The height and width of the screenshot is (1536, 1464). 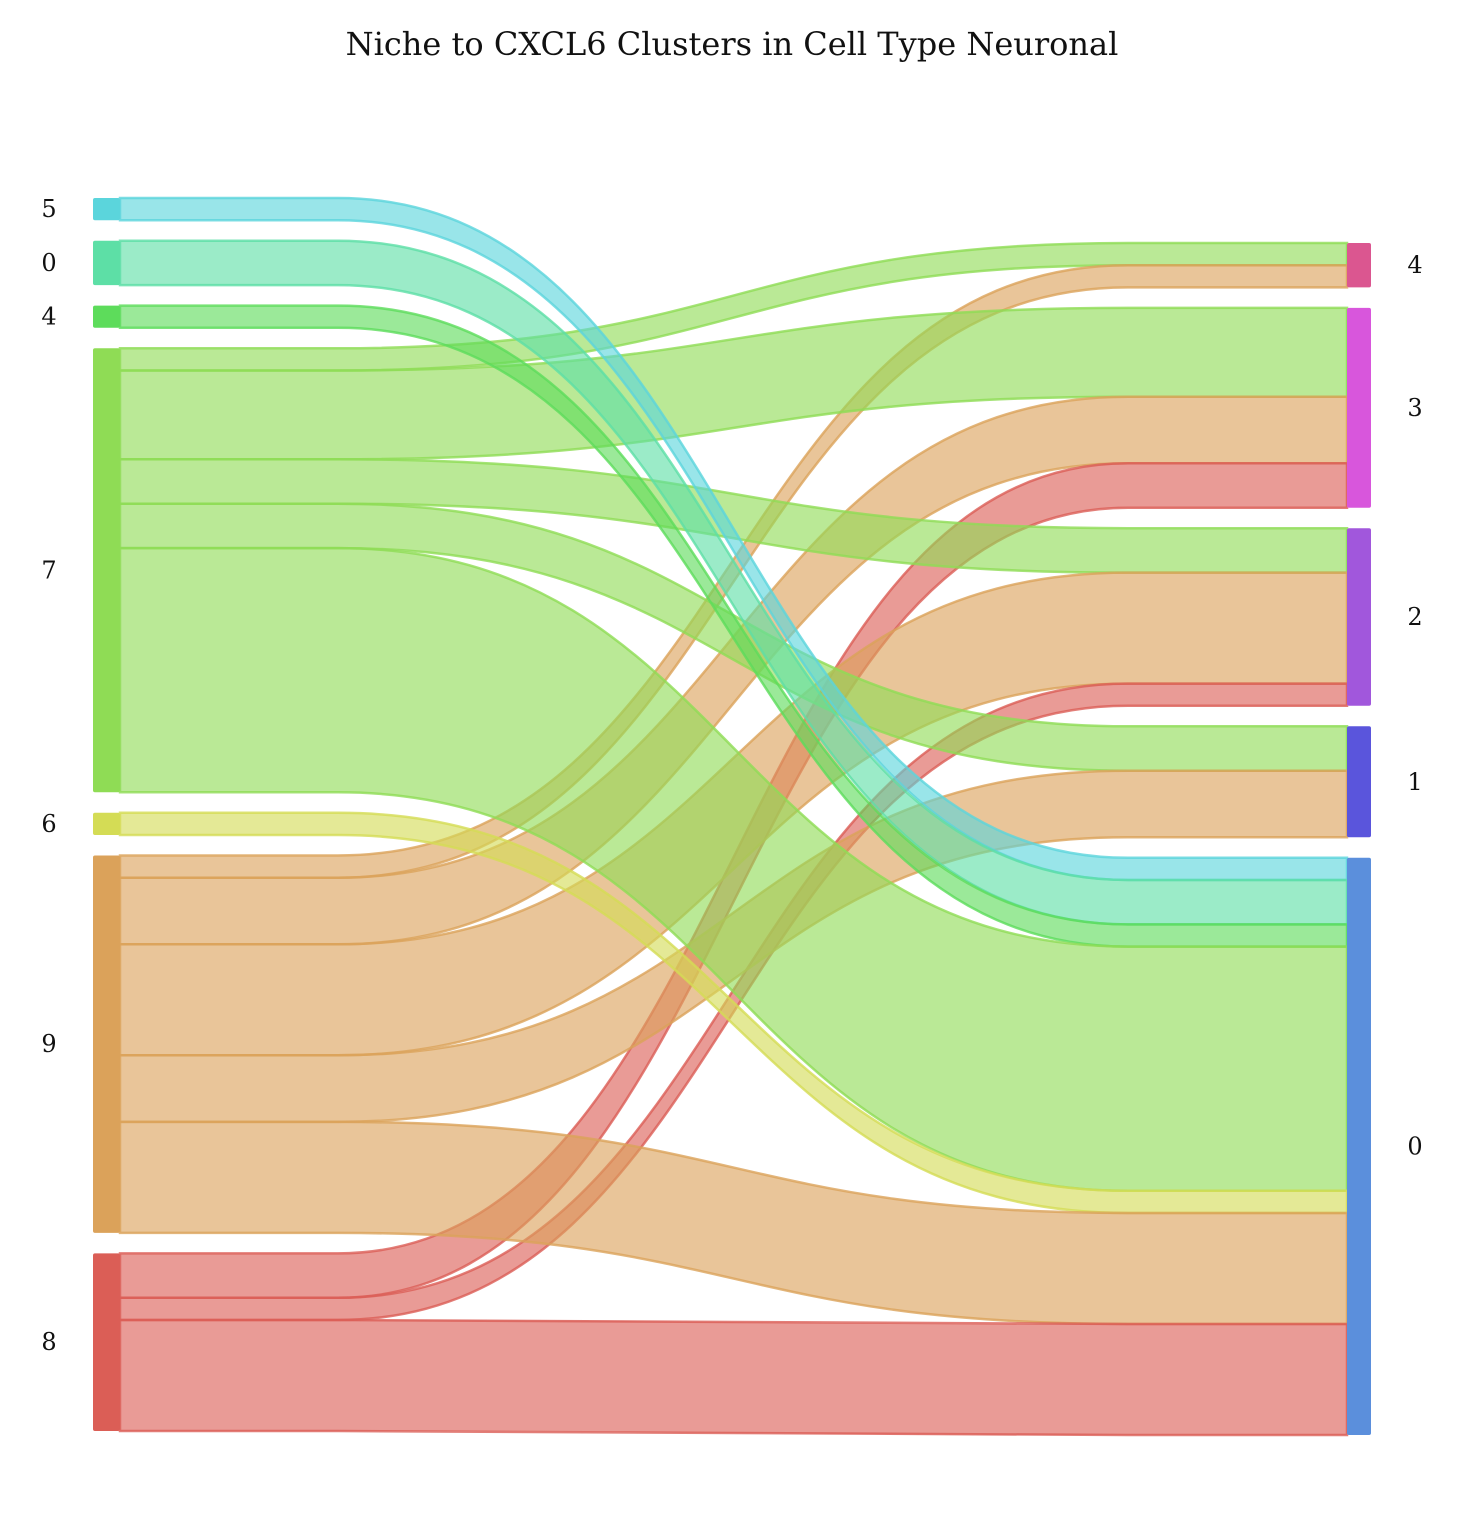 What do you see at coordinates (1414, 782) in the screenshot?
I see `target-node-label-1: 1` at bounding box center [1414, 782].